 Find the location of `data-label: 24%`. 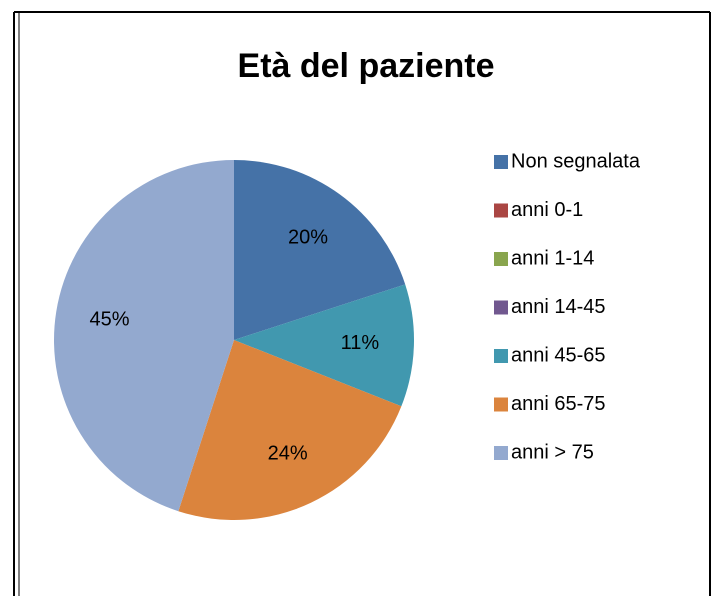

data-label: 24% is located at coordinates (288, 453).